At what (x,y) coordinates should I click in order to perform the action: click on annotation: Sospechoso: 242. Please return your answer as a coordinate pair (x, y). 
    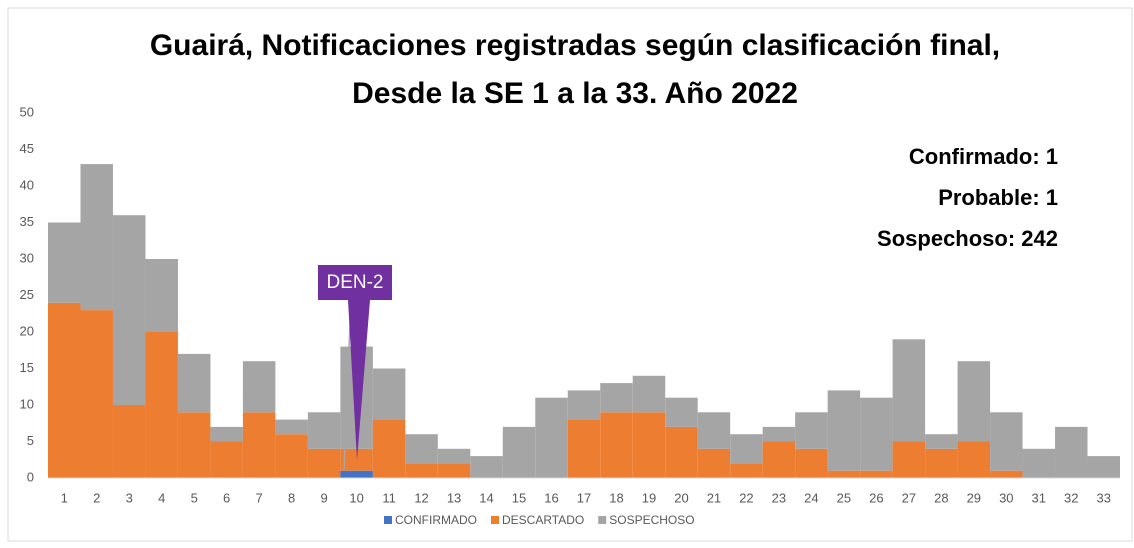
    Looking at the image, I should click on (967, 238).